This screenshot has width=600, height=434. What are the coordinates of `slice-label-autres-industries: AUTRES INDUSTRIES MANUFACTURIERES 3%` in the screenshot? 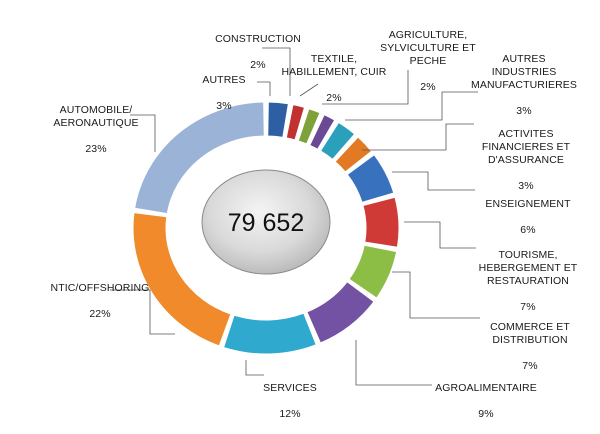 It's located at (524, 85).